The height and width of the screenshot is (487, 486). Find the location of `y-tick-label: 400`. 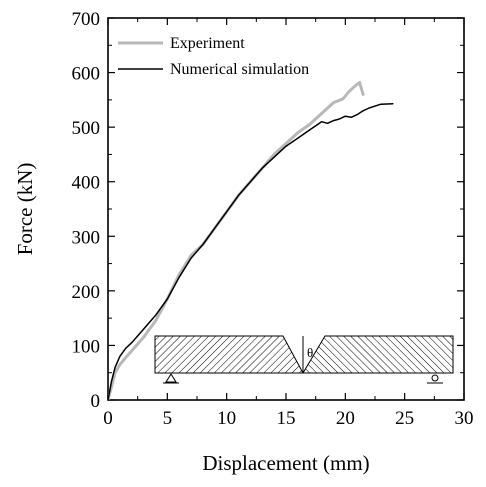

y-tick-label: 400 is located at coordinates (86, 183).